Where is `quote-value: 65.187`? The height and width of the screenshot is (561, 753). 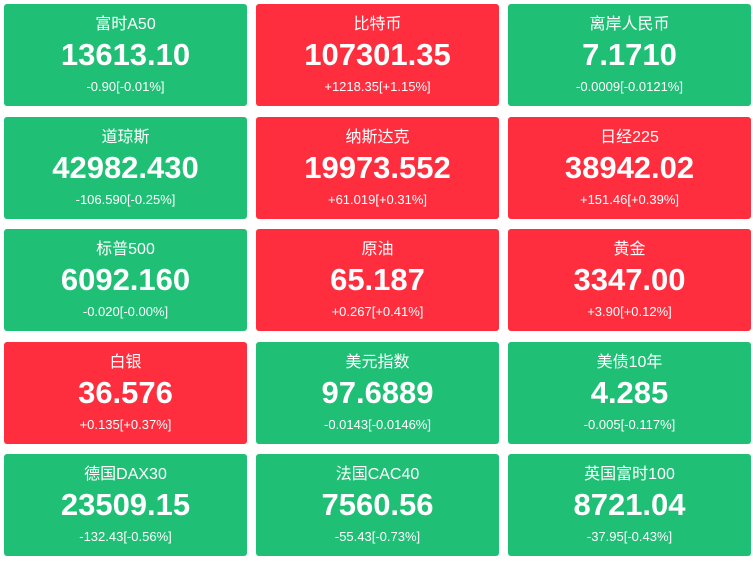 quote-value: 65.187 is located at coordinates (377, 279).